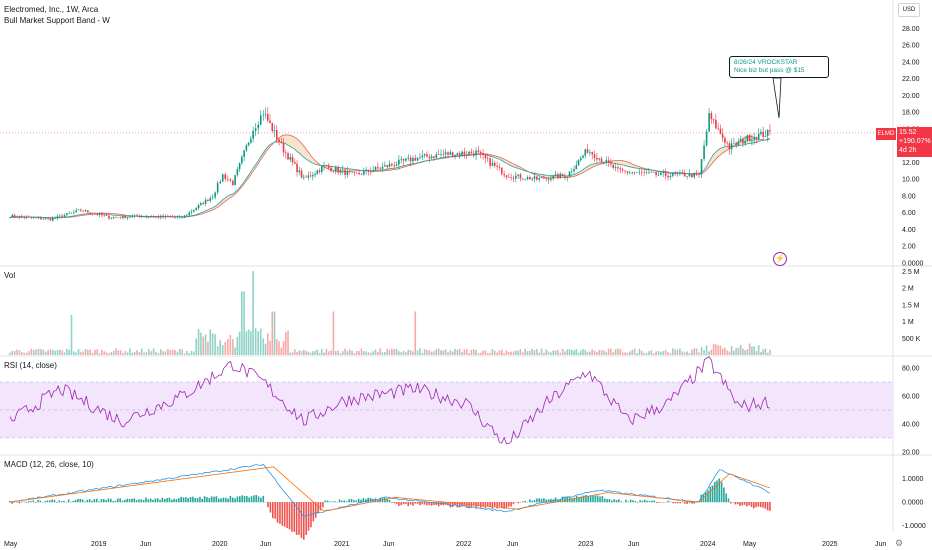 This screenshot has width=932, height=550. What do you see at coordinates (30, 365) in the screenshot?
I see `rsi-pane-title: RSI (14, close)` at bounding box center [30, 365].